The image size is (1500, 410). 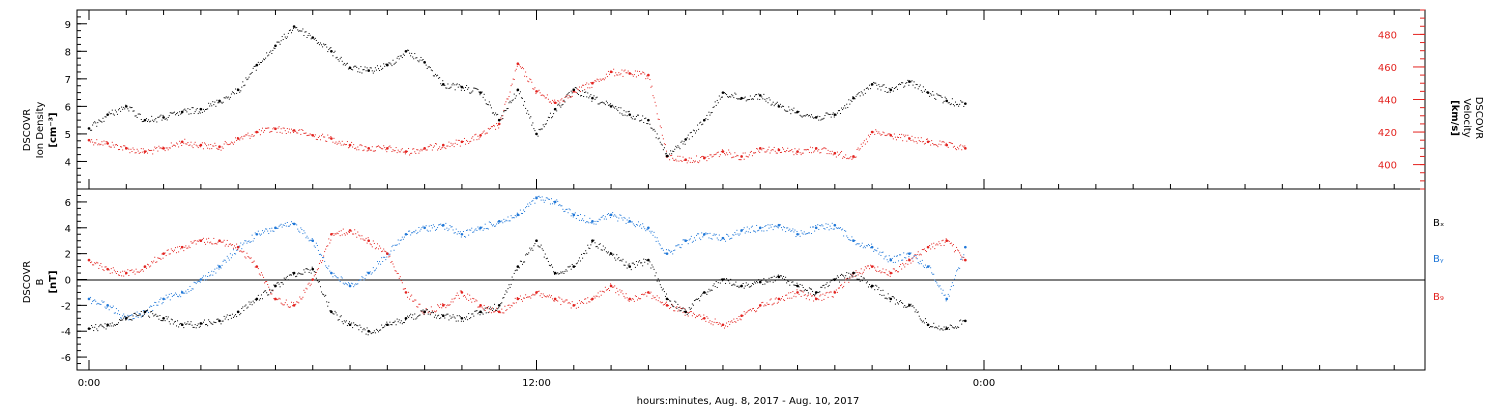 I want to click on top-right-ylabel-line2: Velocity, so click(x=1466, y=117).